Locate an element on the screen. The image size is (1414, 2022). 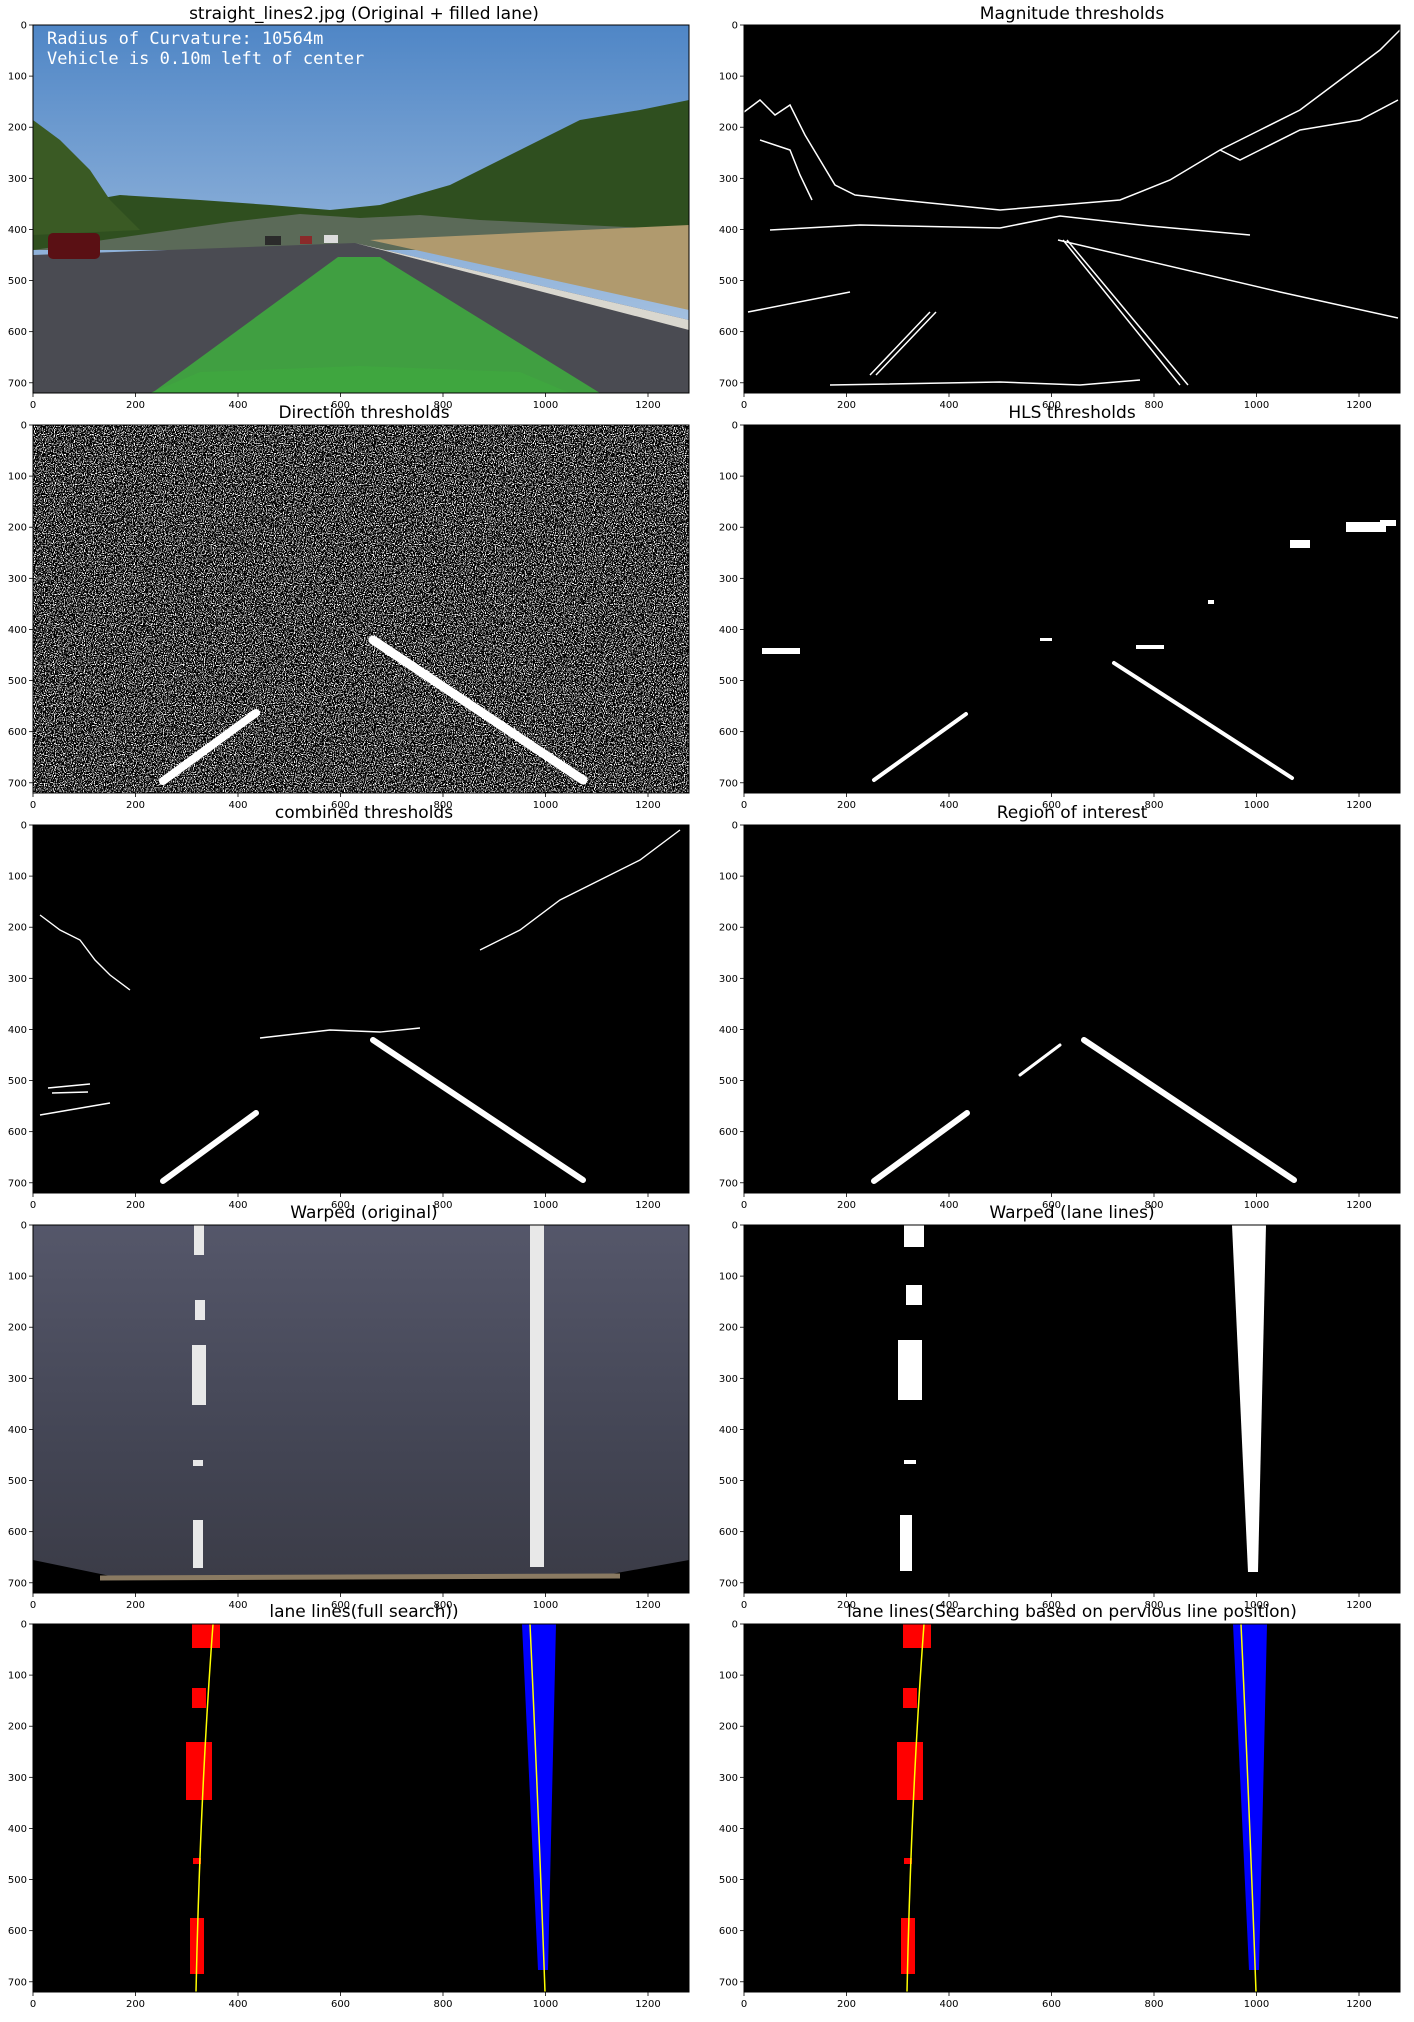
lane-marks is located at coordinates (1084, 1110).